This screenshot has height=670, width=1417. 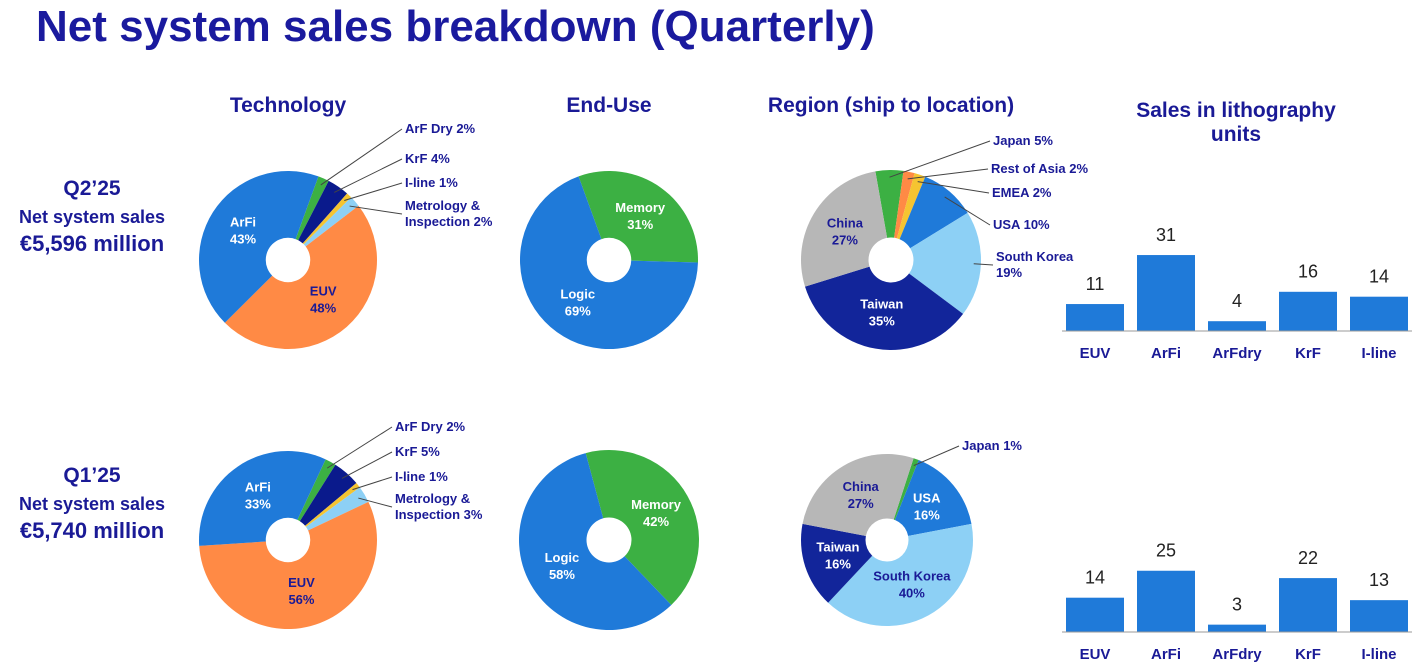 I want to click on row-label: Q2’25 Net system sales €5,596 million, so click(x=92, y=217).